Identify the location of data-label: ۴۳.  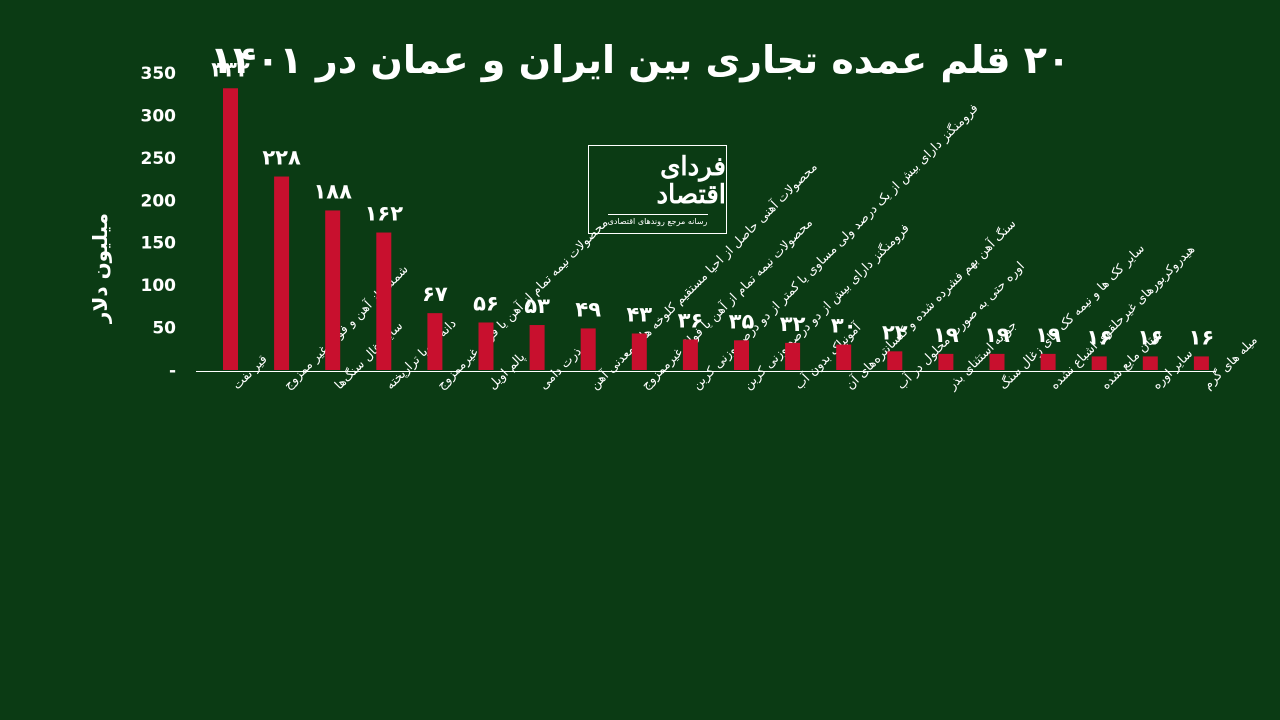
(639, 315).